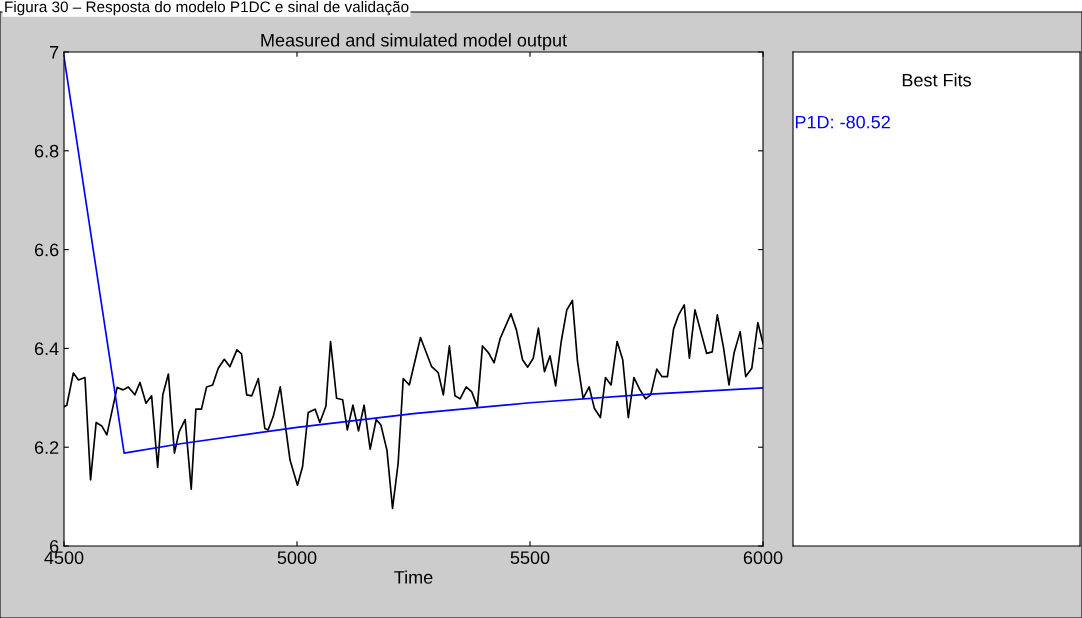 This screenshot has height=618, width=1082. What do you see at coordinates (413, 577) in the screenshot?
I see `x-axis-title: Time` at bounding box center [413, 577].